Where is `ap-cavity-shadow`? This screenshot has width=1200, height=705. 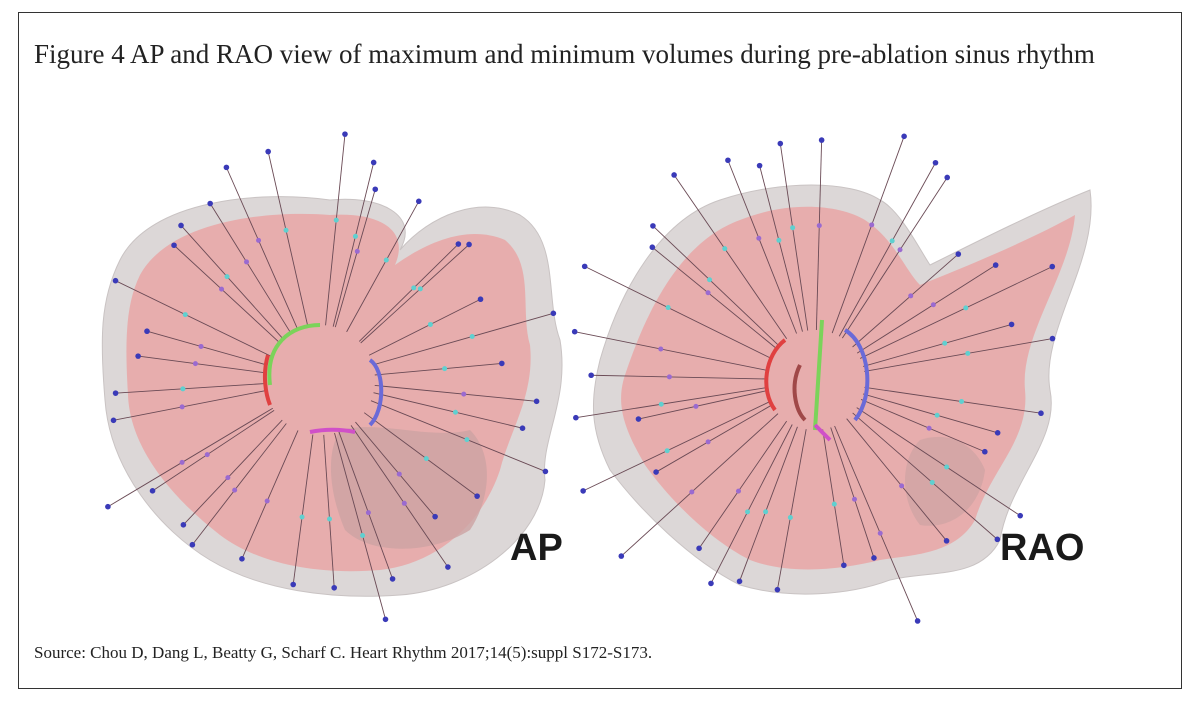 ap-cavity-shadow is located at coordinates (408, 488).